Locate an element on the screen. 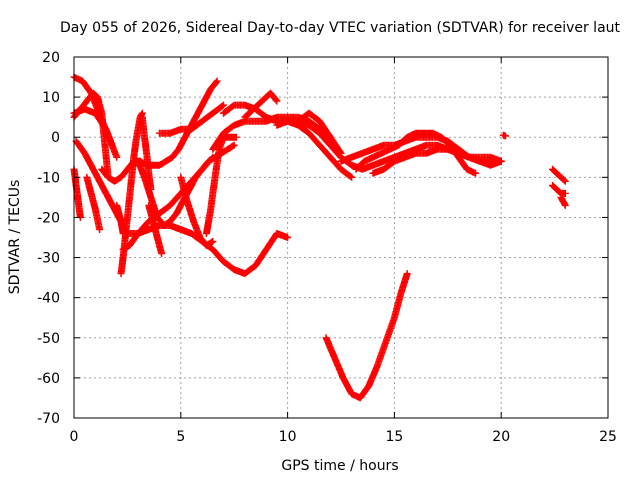 This screenshot has height=480, width=640. y-tick-label: 0 is located at coordinates (55, 138).